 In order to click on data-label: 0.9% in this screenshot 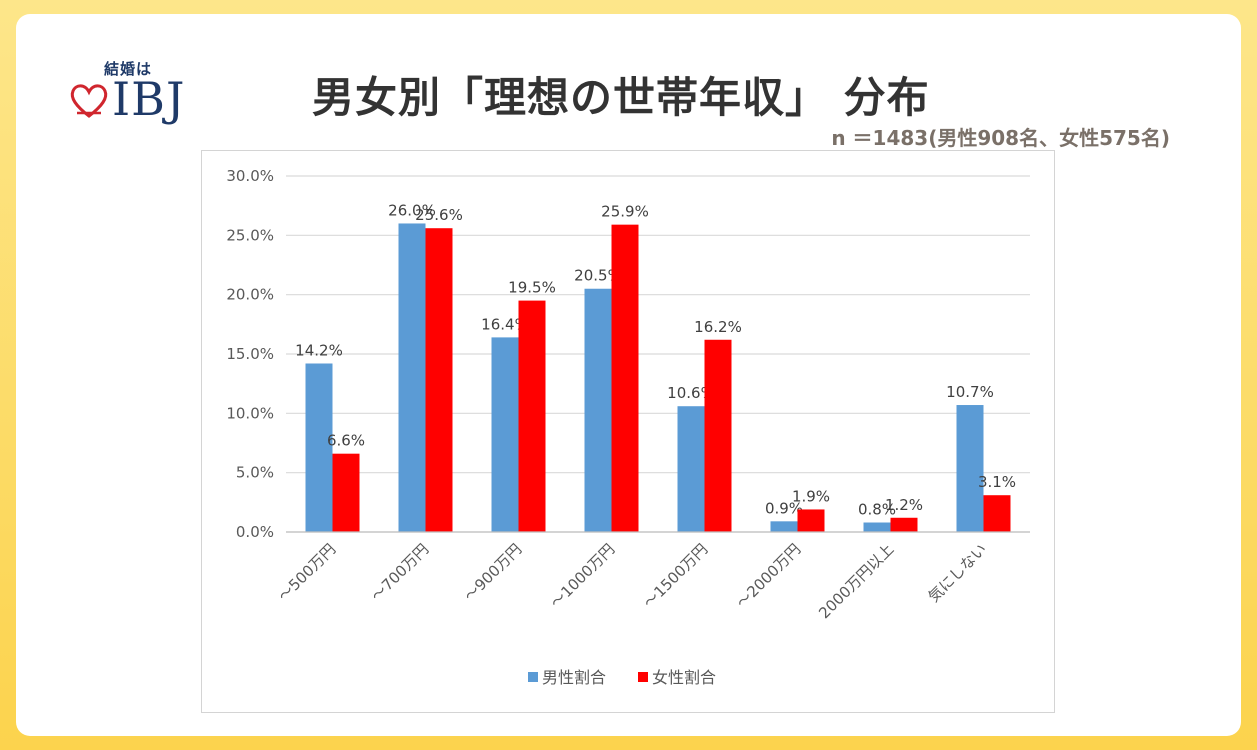, I will do `click(784, 508)`.